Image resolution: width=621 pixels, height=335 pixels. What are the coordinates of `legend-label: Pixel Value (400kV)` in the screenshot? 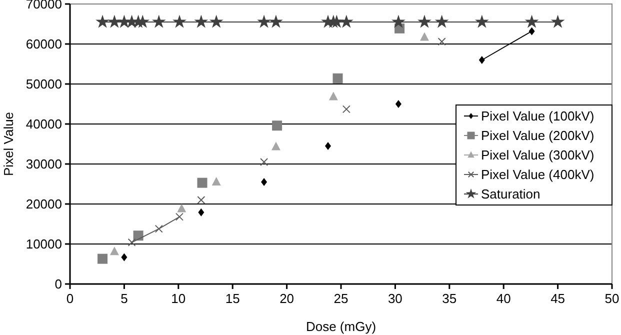 It's located at (537, 174).